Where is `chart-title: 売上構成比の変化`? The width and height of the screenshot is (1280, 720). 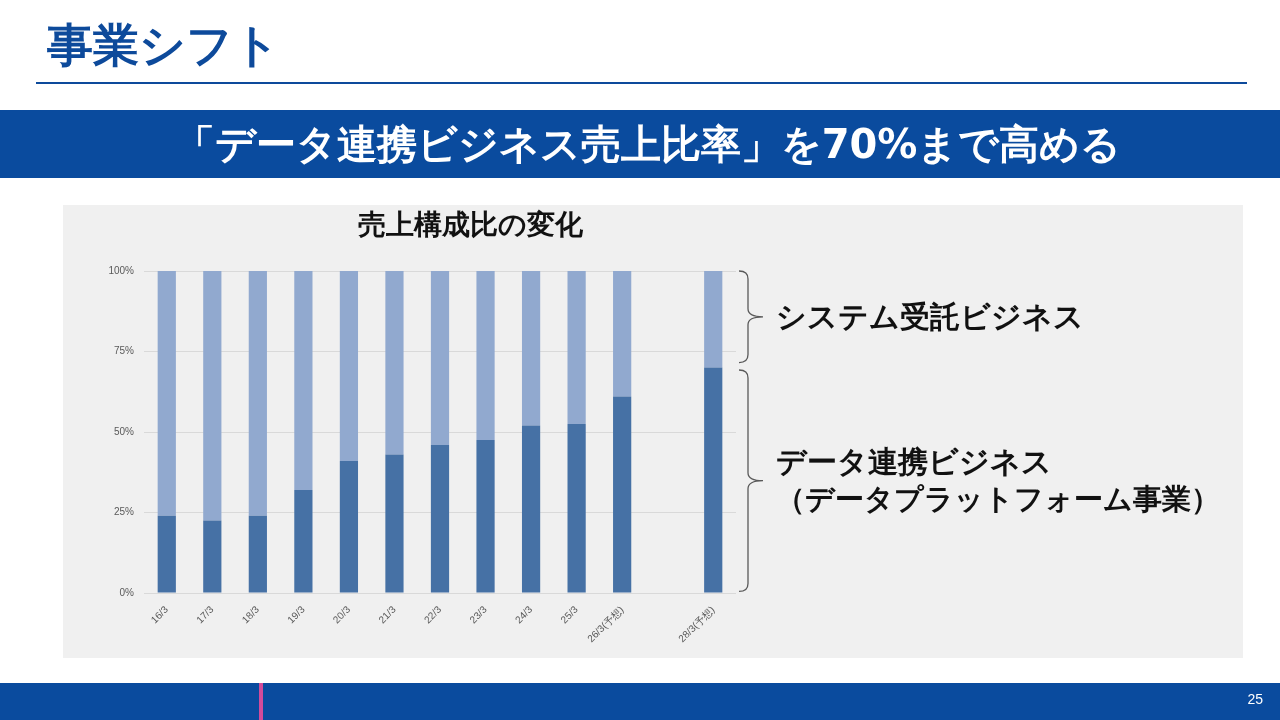 chart-title: 売上構成比の変化 is located at coordinates (470, 224).